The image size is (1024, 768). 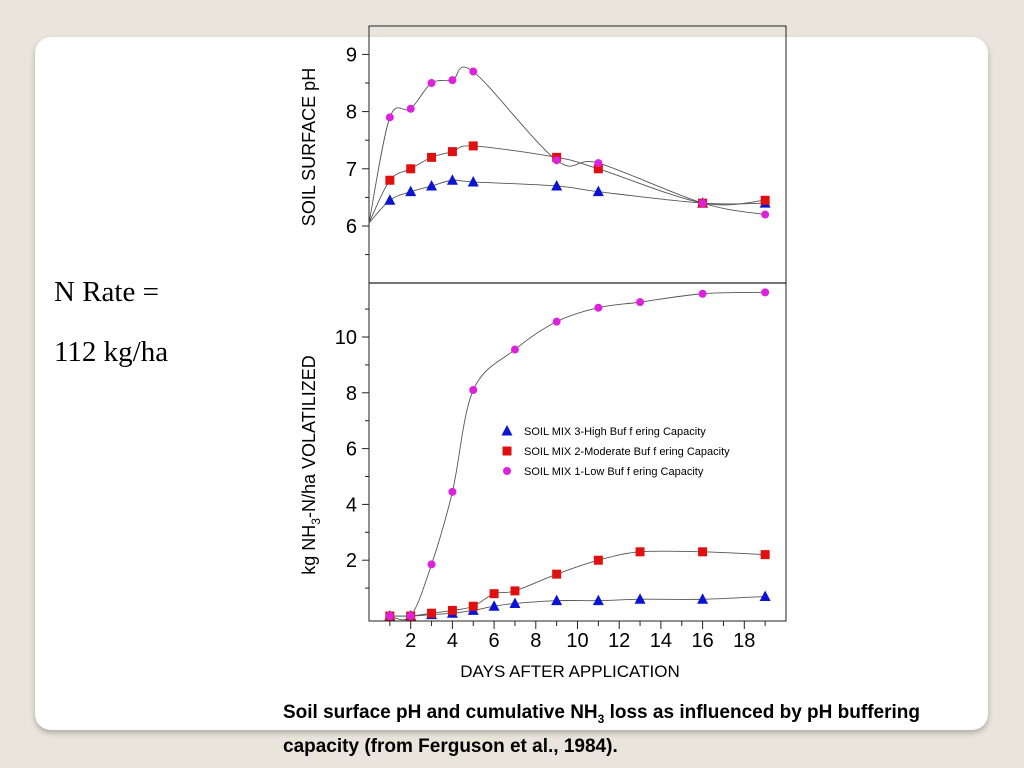 I want to click on y-tick-label-top: 9, so click(x=351, y=55).